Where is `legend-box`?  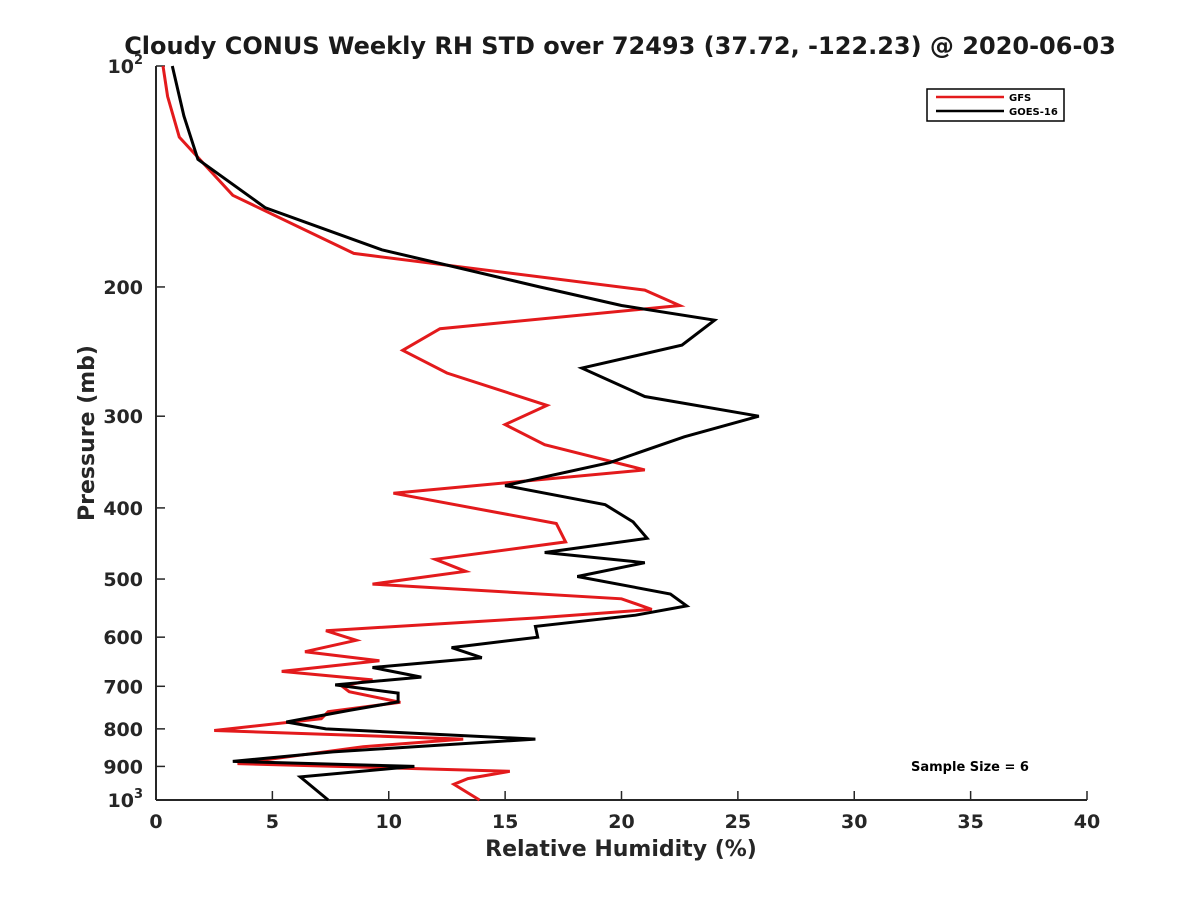 legend-box is located at coordinates (995, 105).